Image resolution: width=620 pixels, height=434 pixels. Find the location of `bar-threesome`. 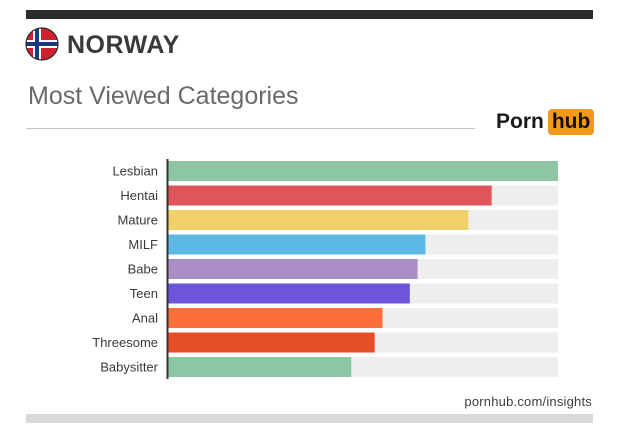

bar-threesome is located at coordinates (271, 342).